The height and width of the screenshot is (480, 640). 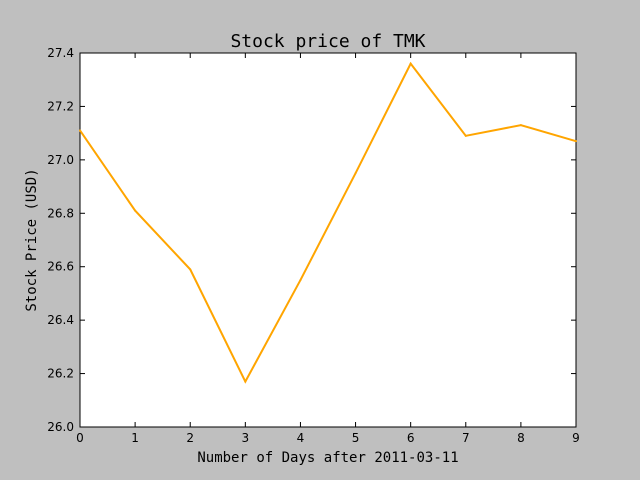 I want to click on y-tick-label: 26.8, so click(x=60, y=213).